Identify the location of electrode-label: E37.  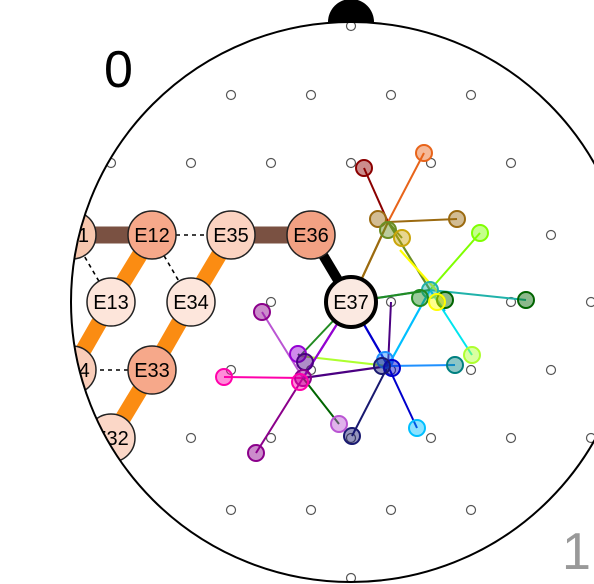
(351, 303).